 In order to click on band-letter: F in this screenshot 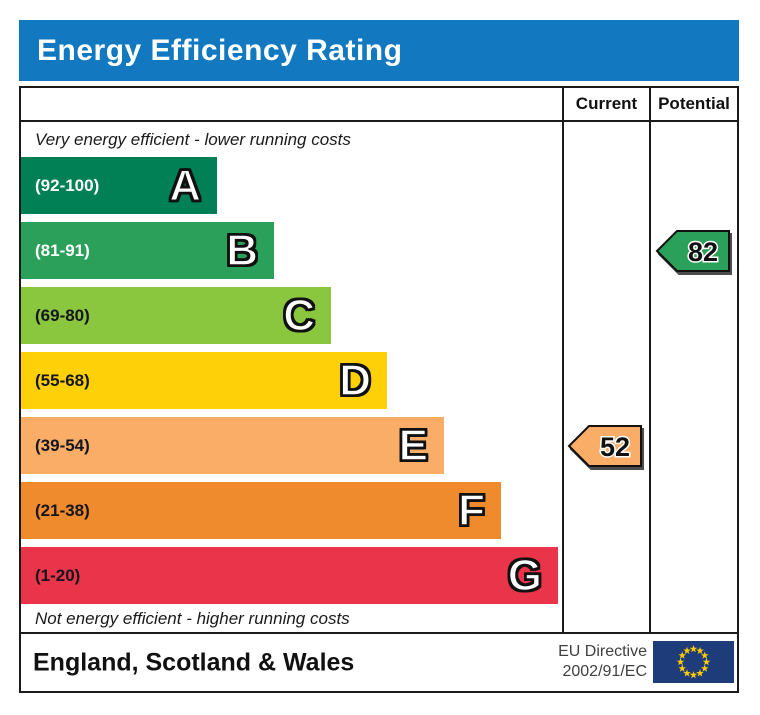, I will do `click(471, 510)`.